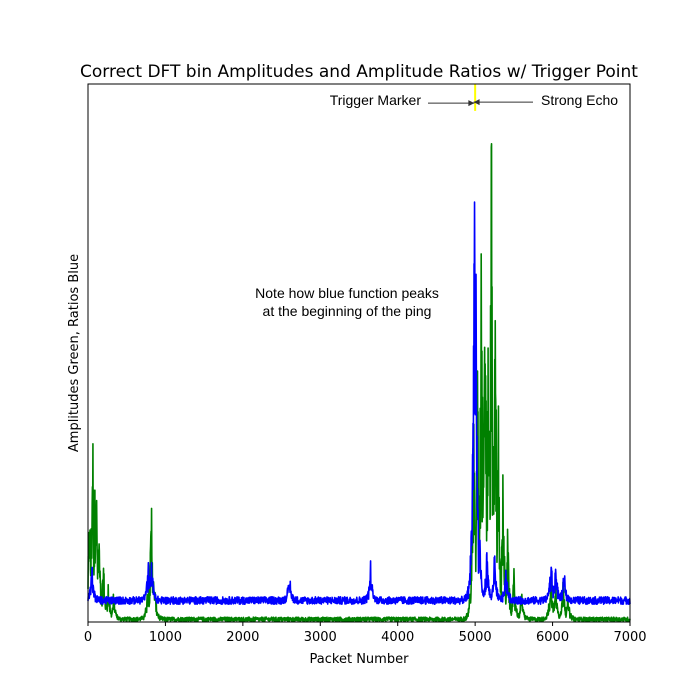 The image size is (700, 700). I want to click on x-tick-label: 3000, so click(320, 637).